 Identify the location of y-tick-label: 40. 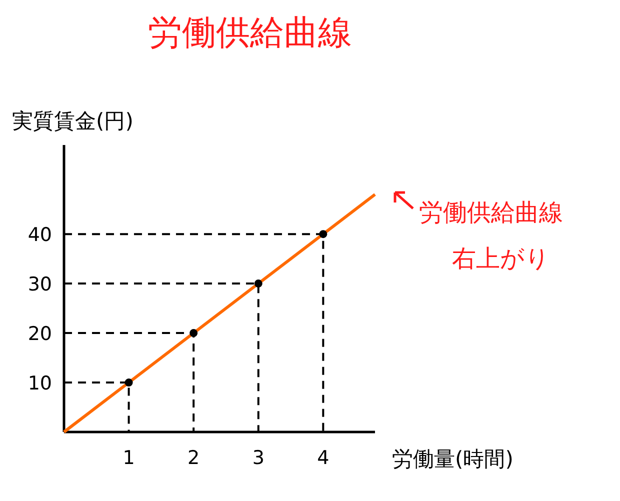
(40, 235).